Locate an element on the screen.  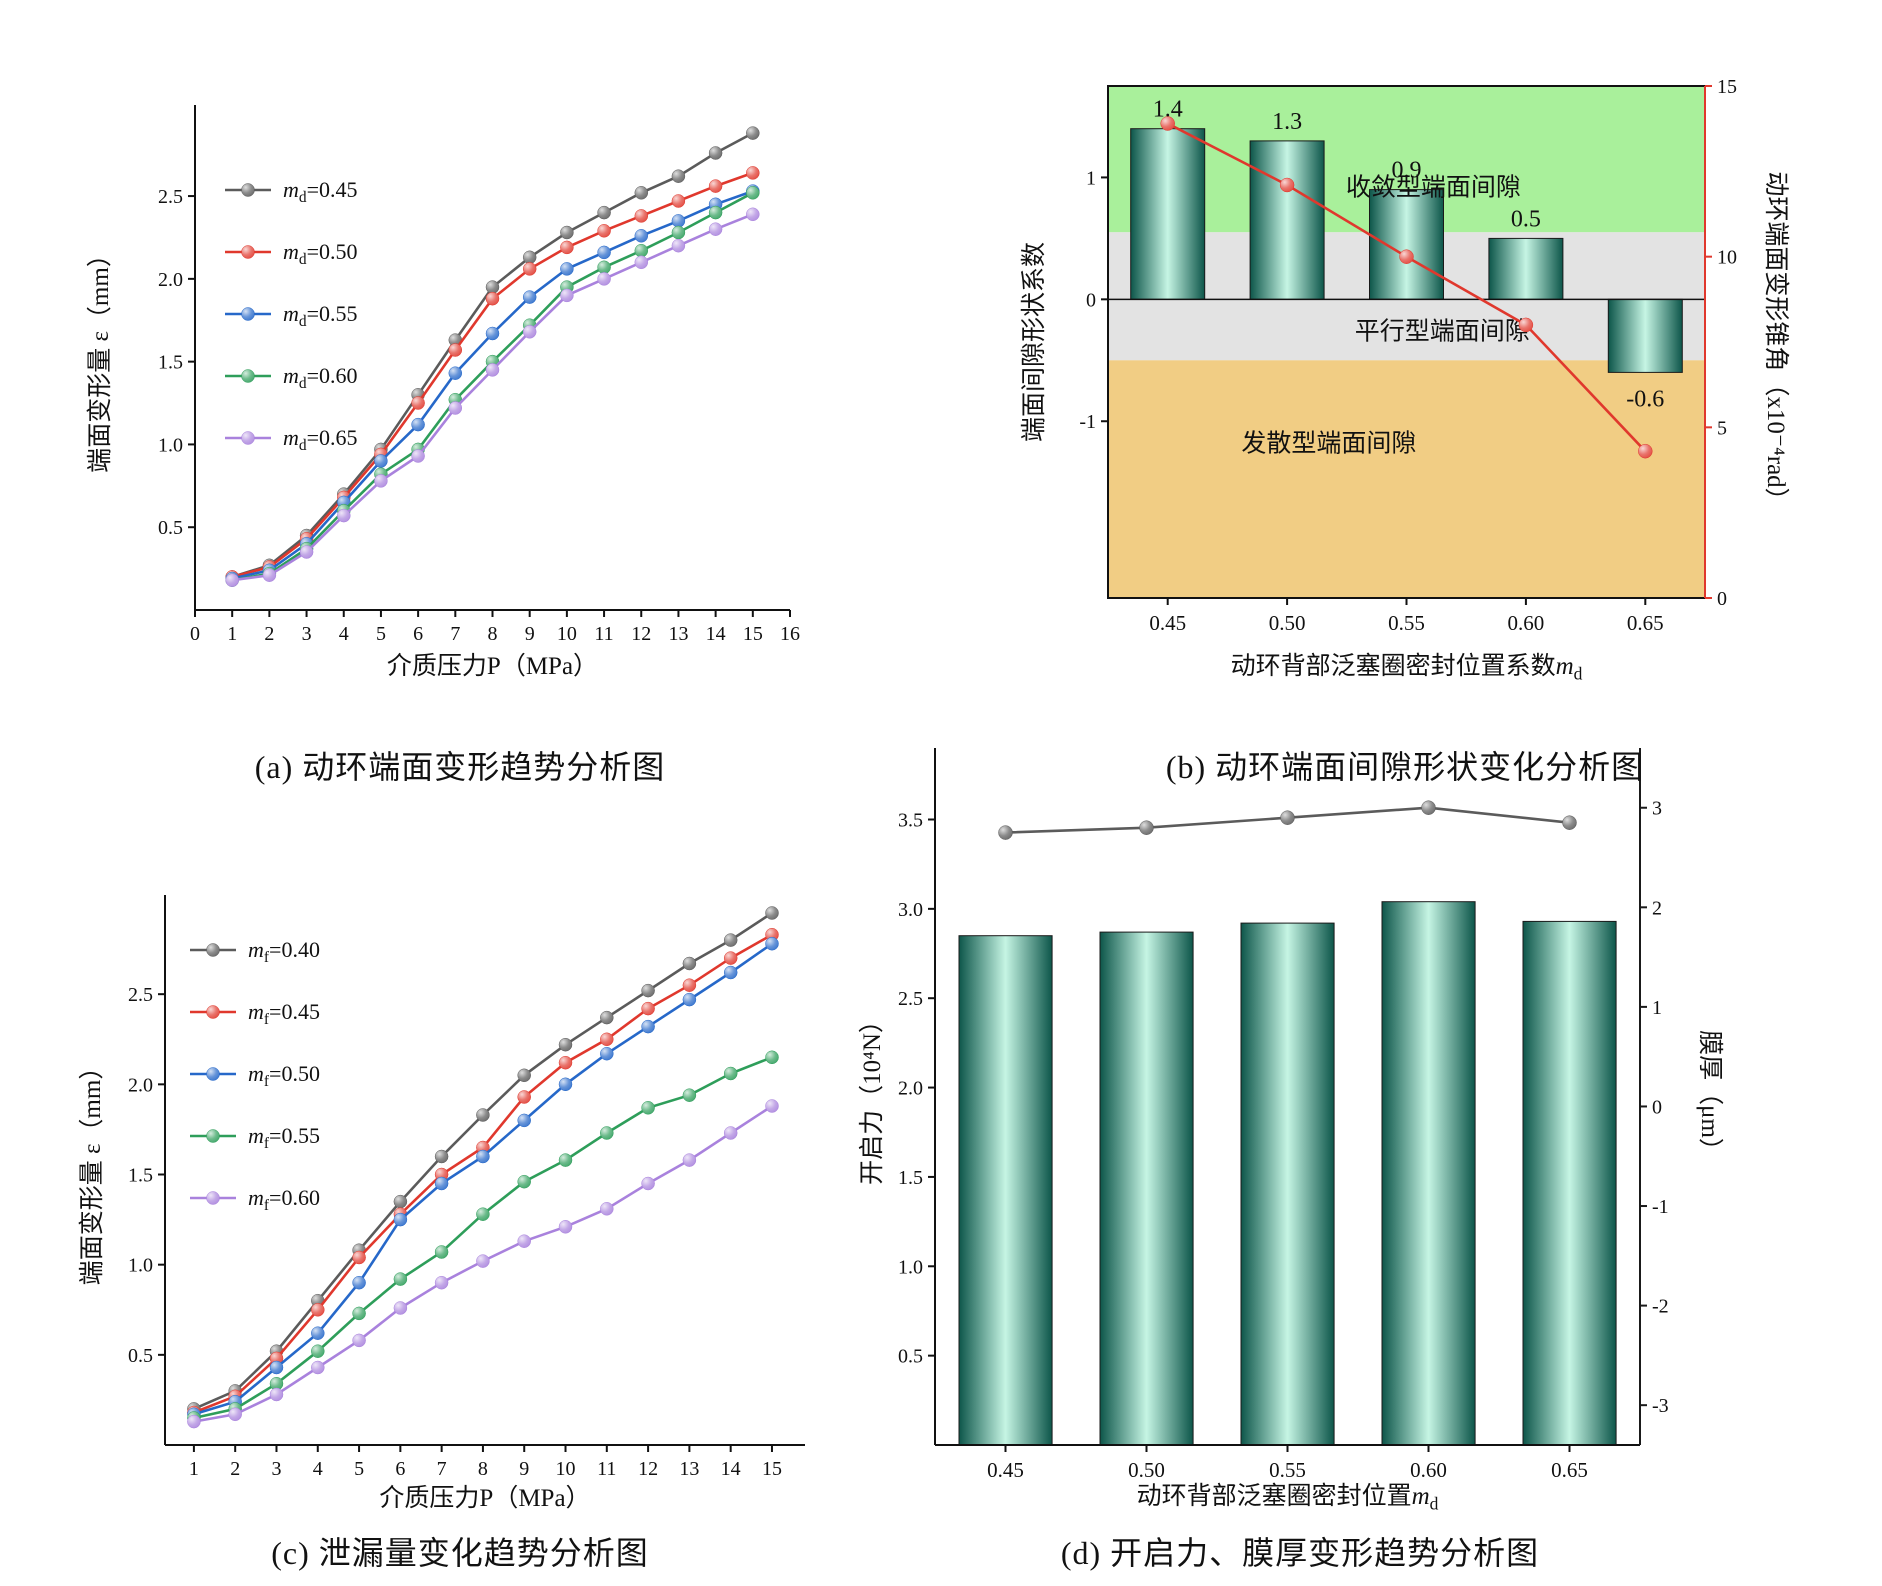
chart-b-y2label: 动环端面变形锥角（x10⁻⁴rad） is located at coordinates (1776, 341).